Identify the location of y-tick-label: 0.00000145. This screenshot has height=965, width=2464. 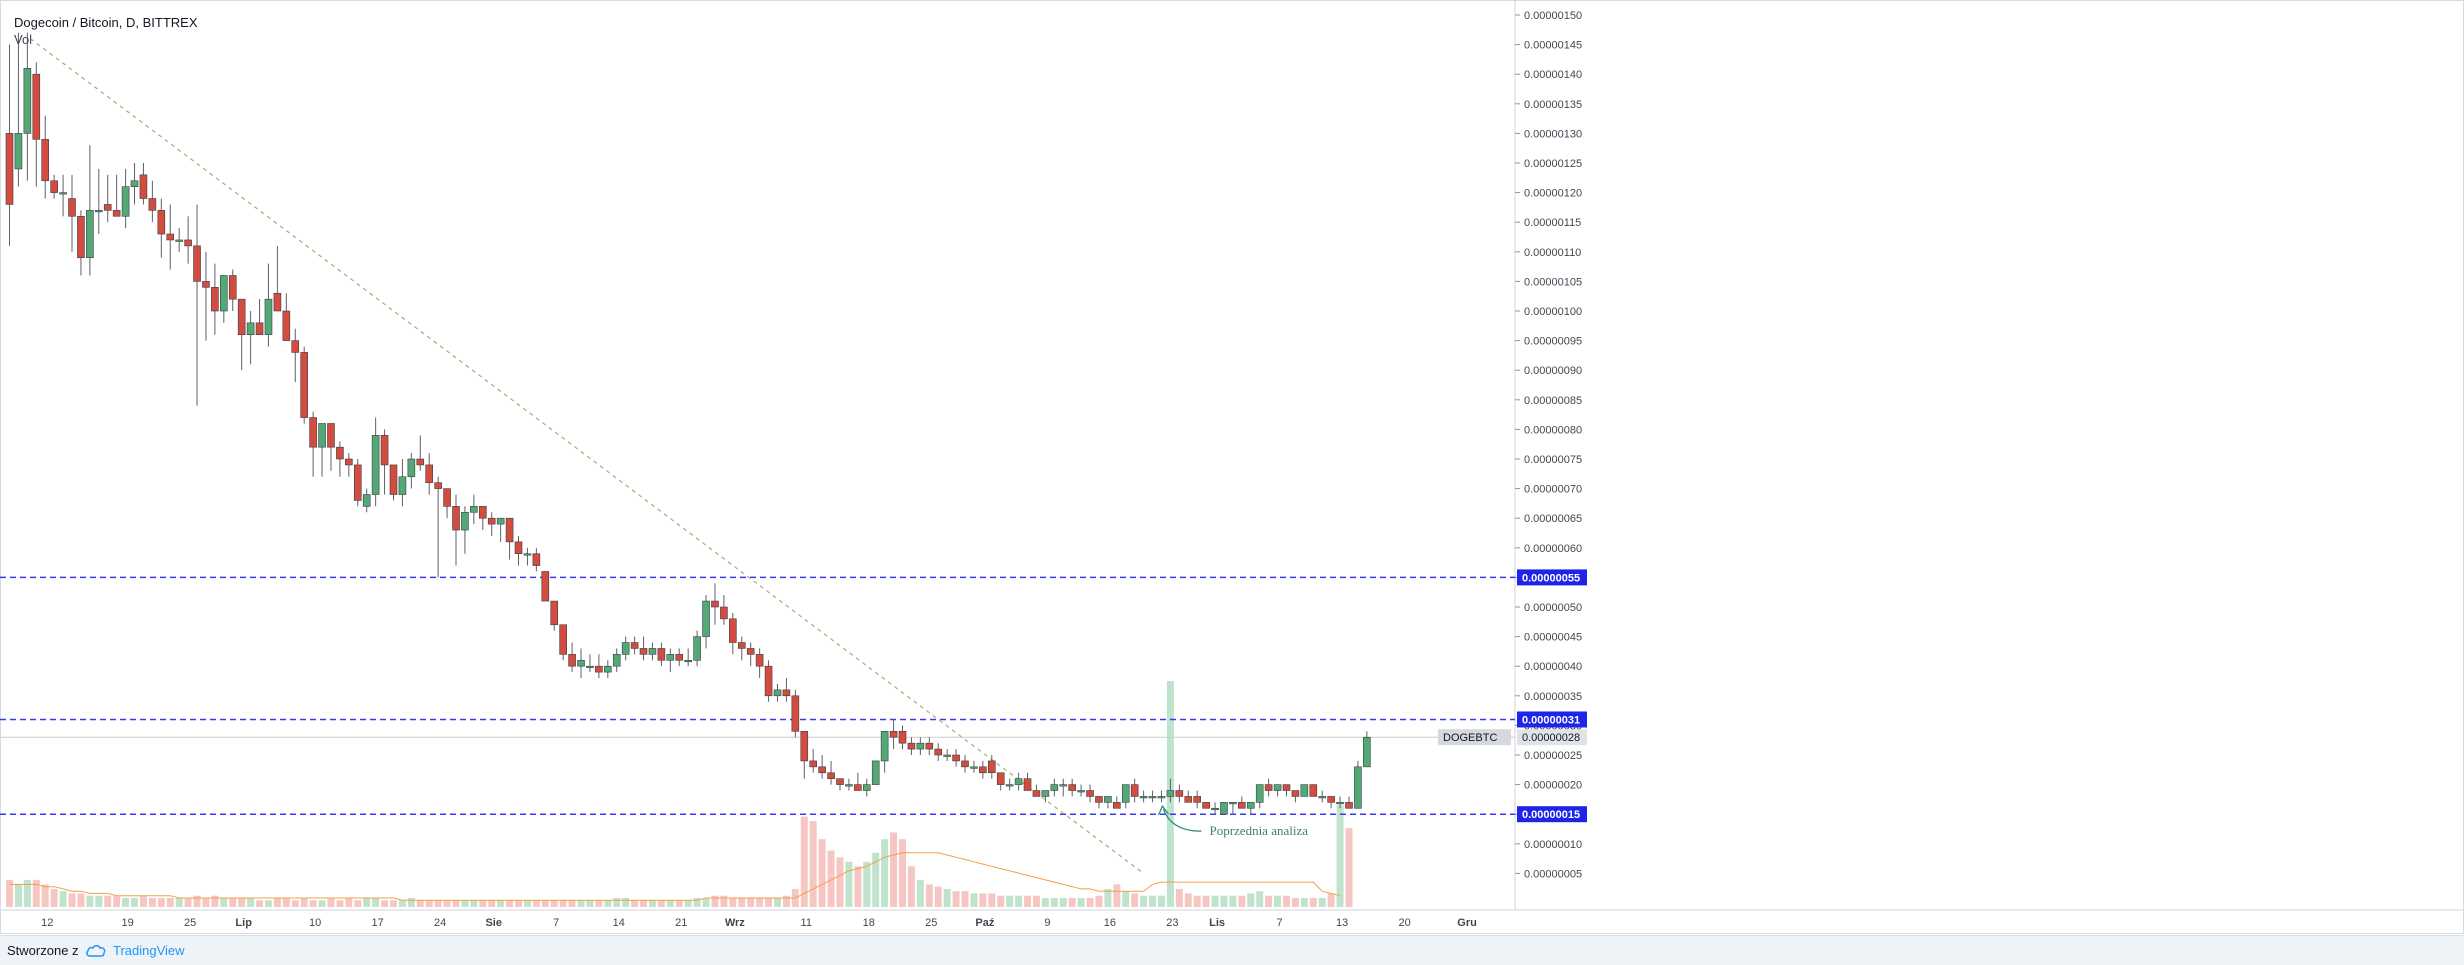
(1553, 46).